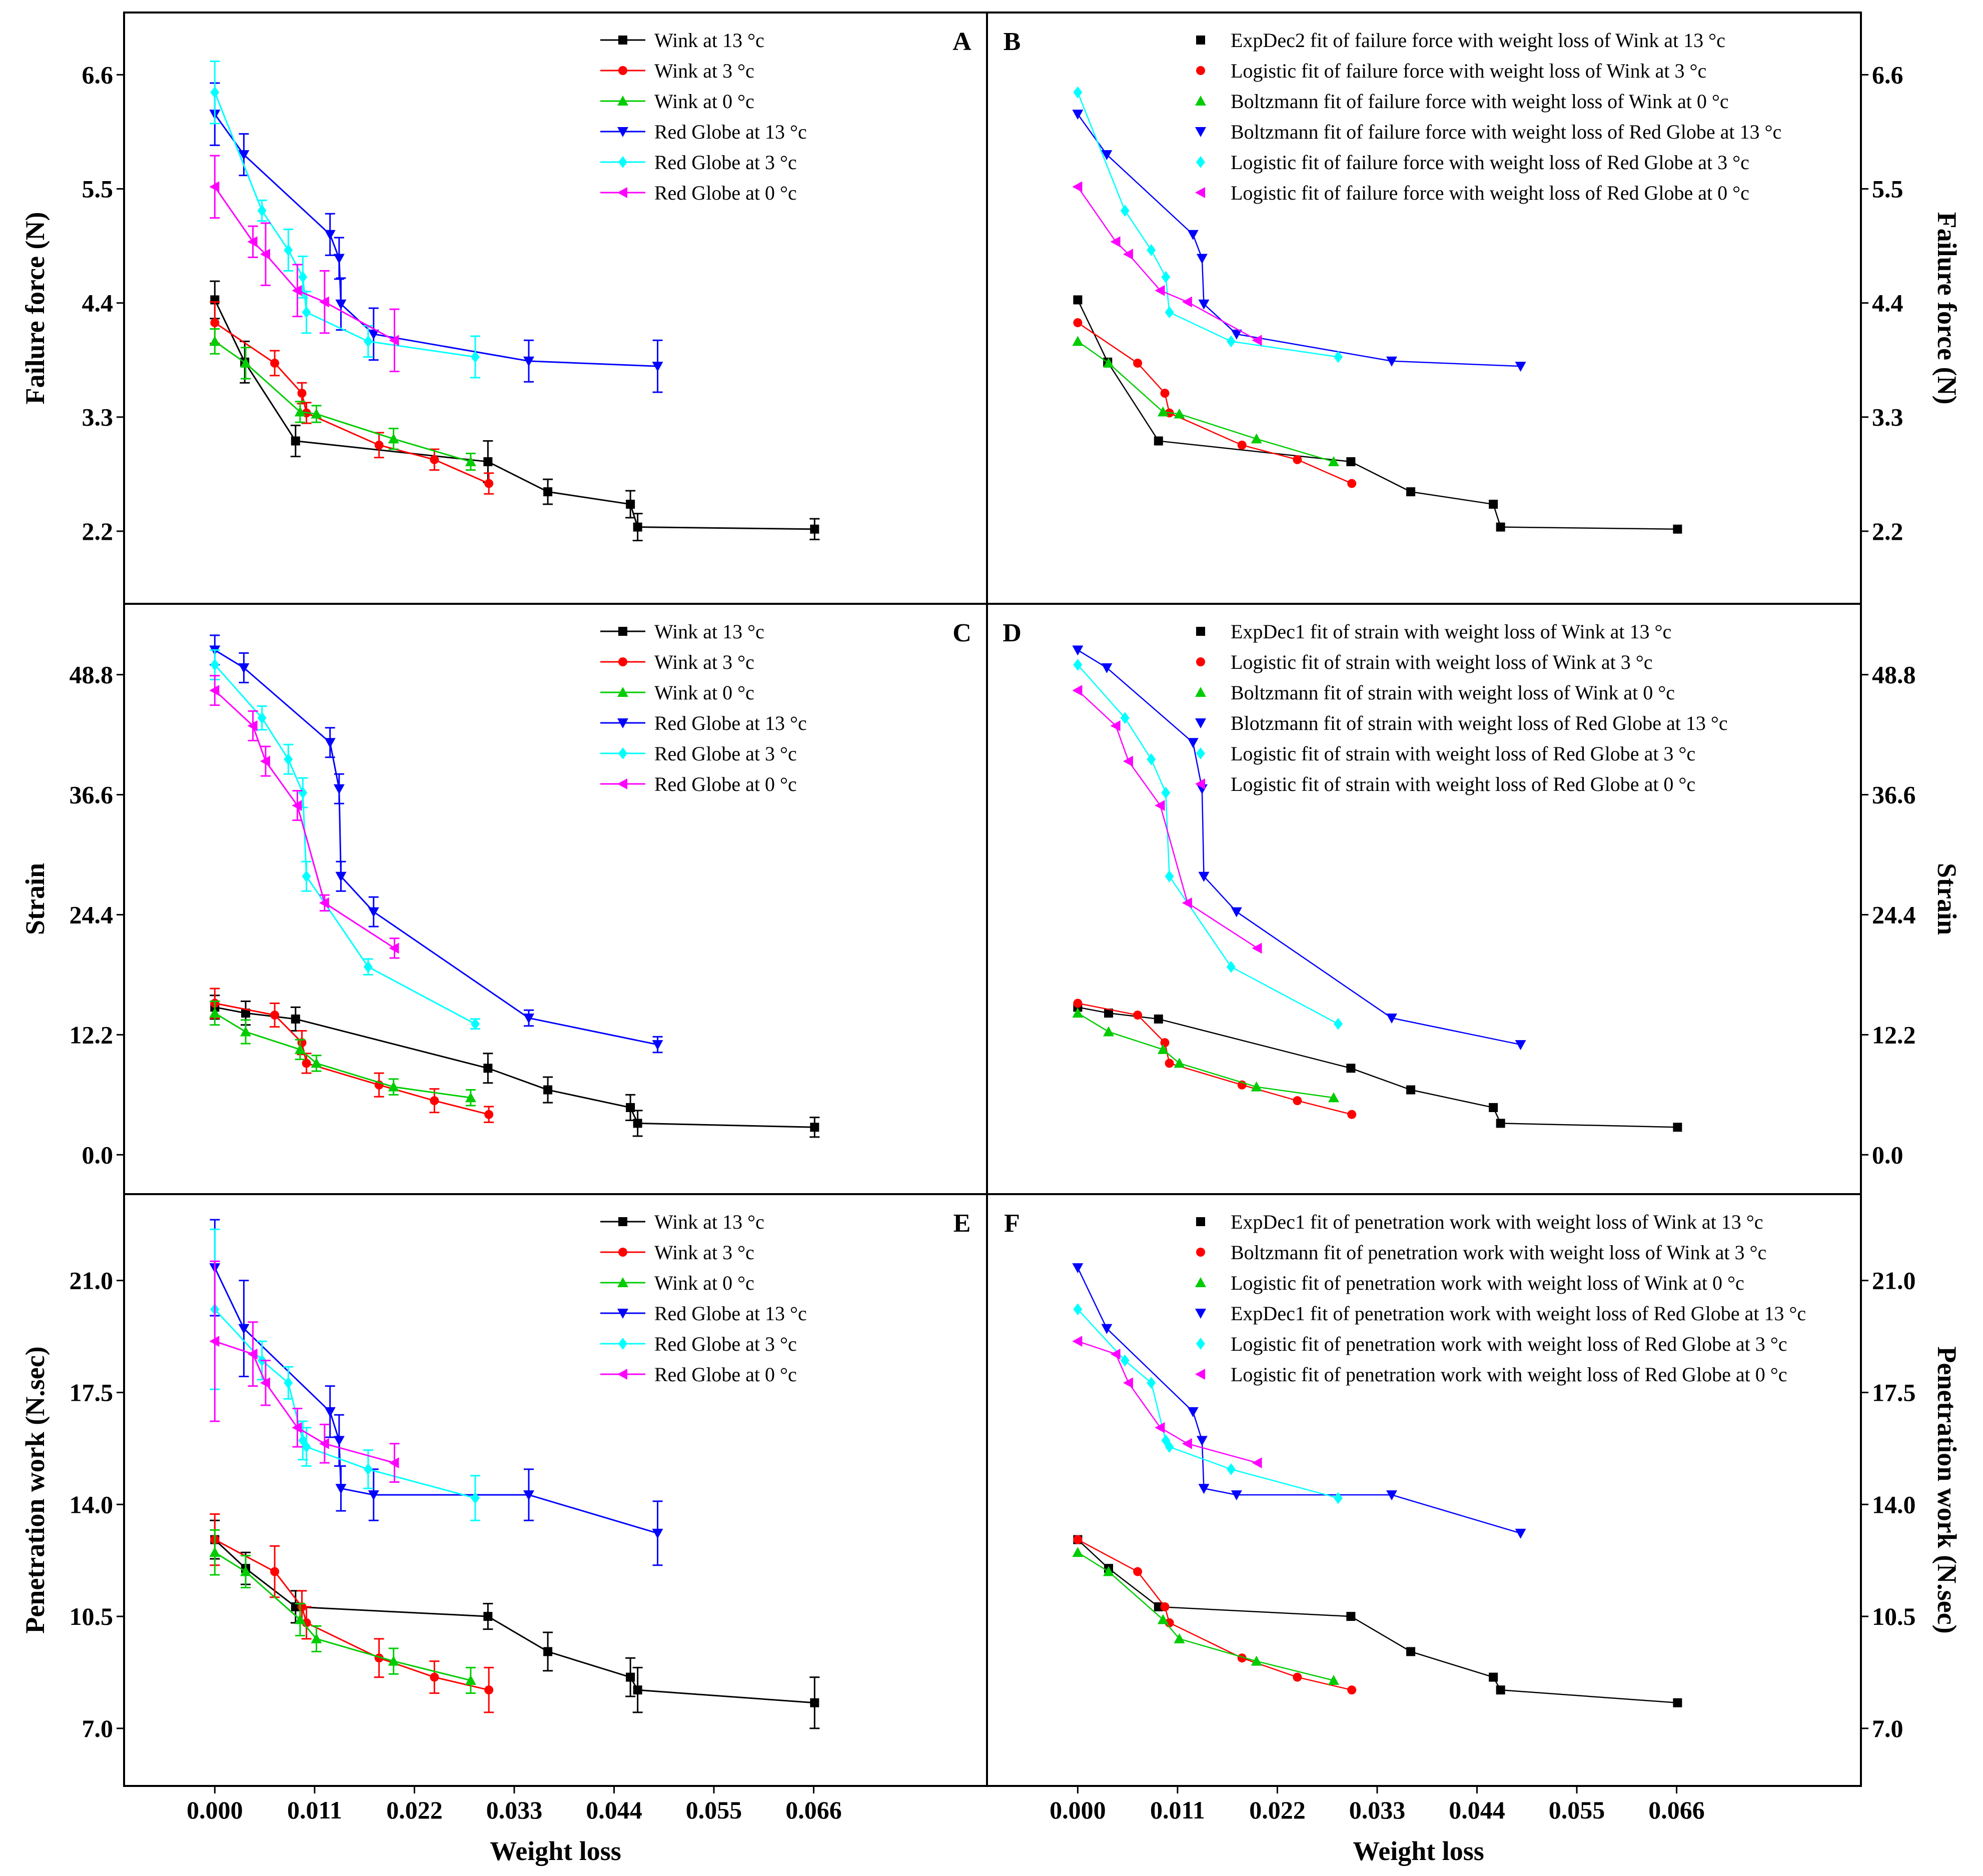  I want to click on panel-letter: E, so click(962, 1223).